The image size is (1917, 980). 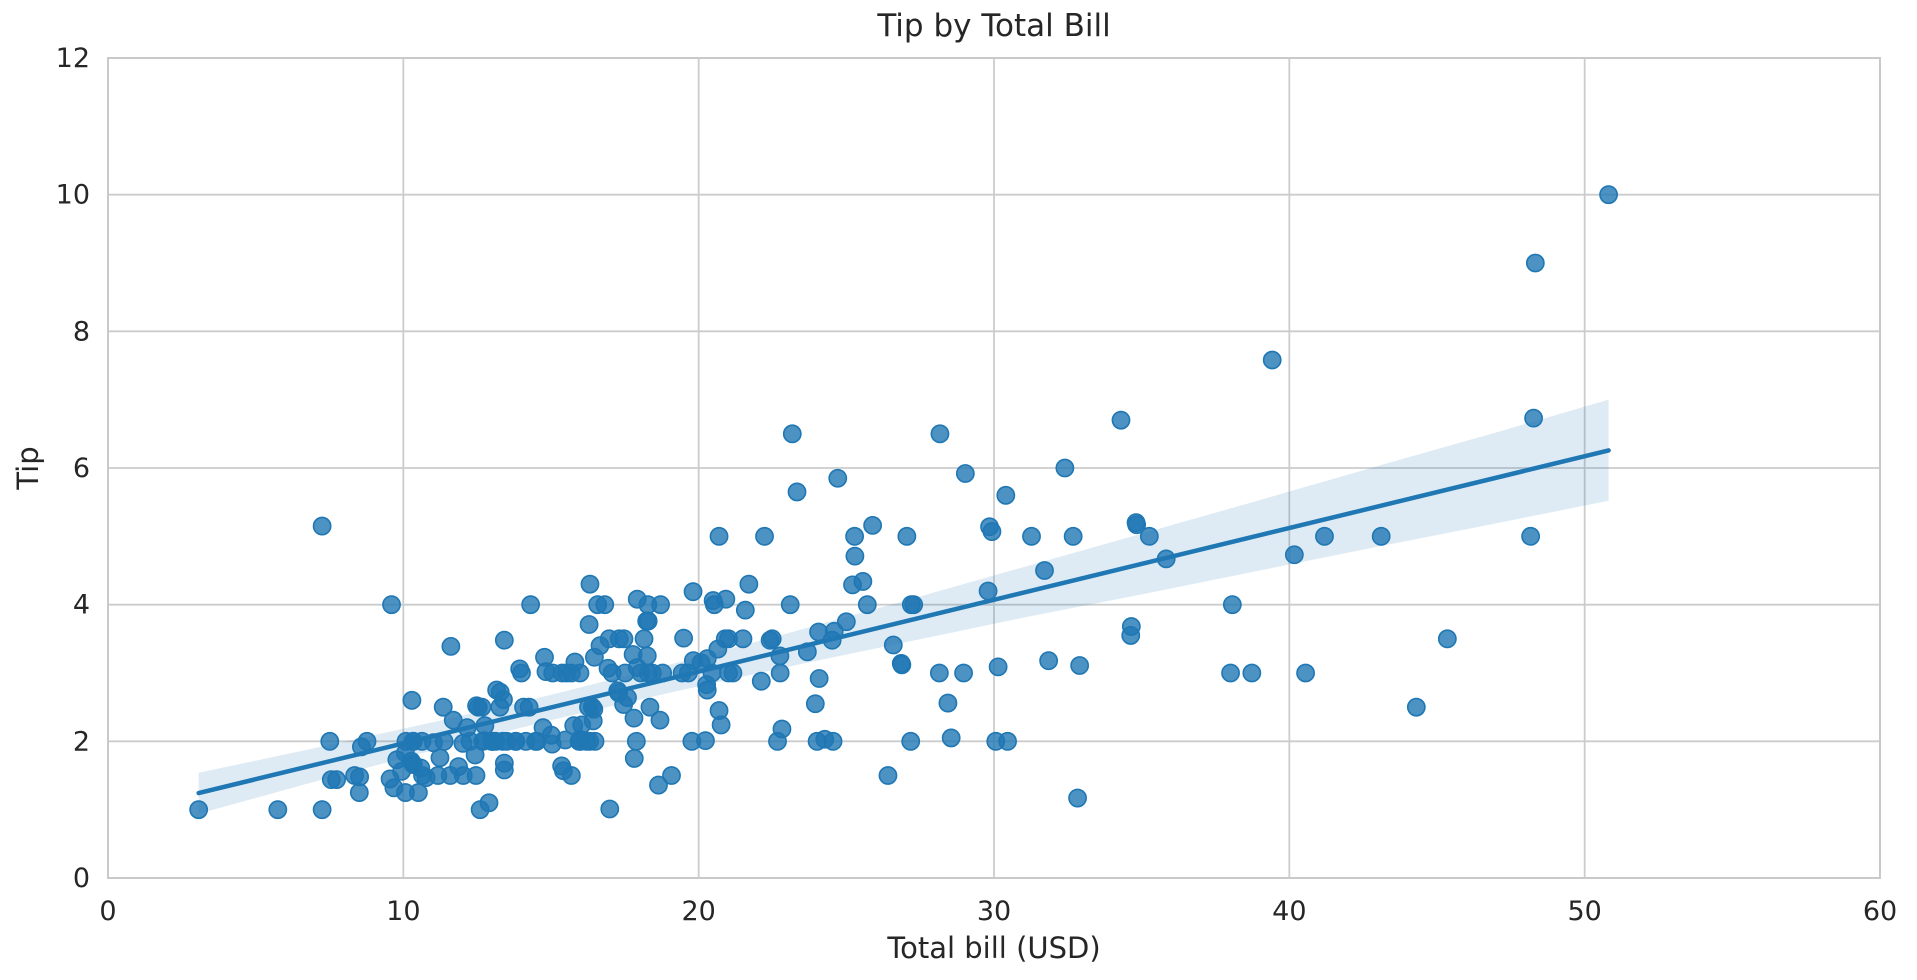 I want to click on x-tick-label: 40, so click(x=1289, y=911).